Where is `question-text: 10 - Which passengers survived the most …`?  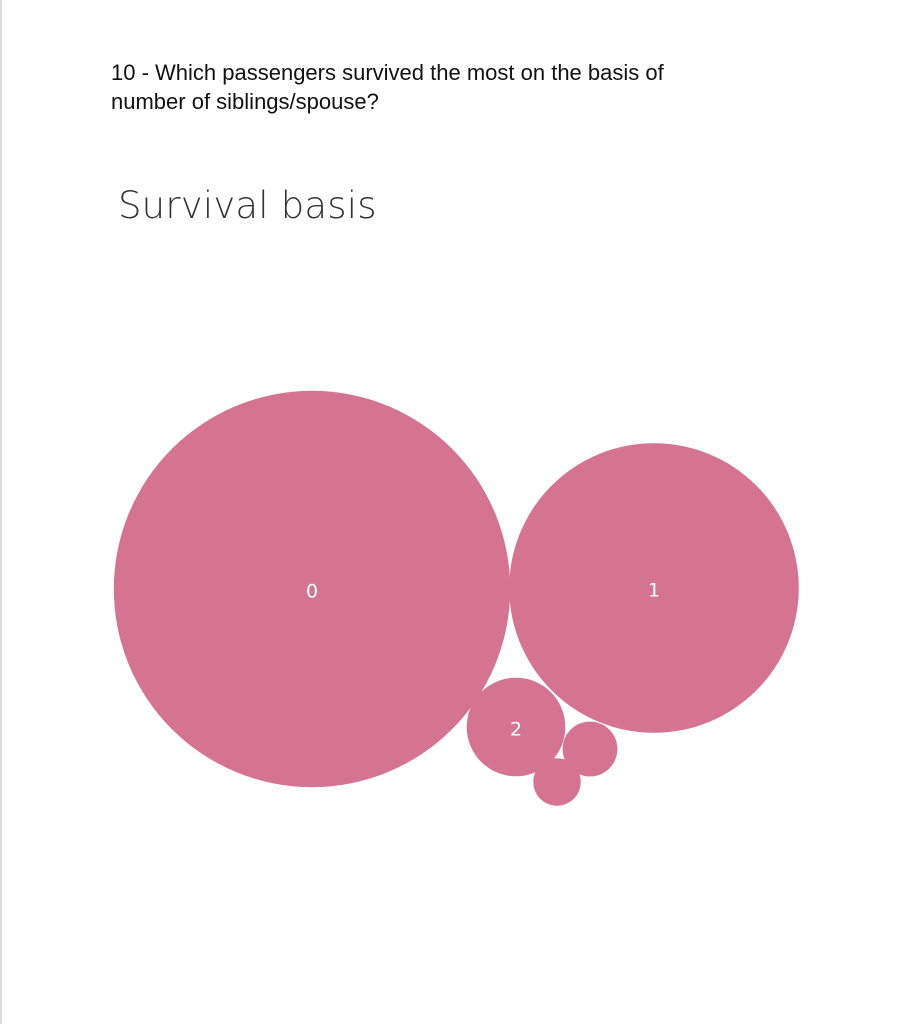
question-text: 10 - Which passengers survived the most … is located at coordinates (451, 87).